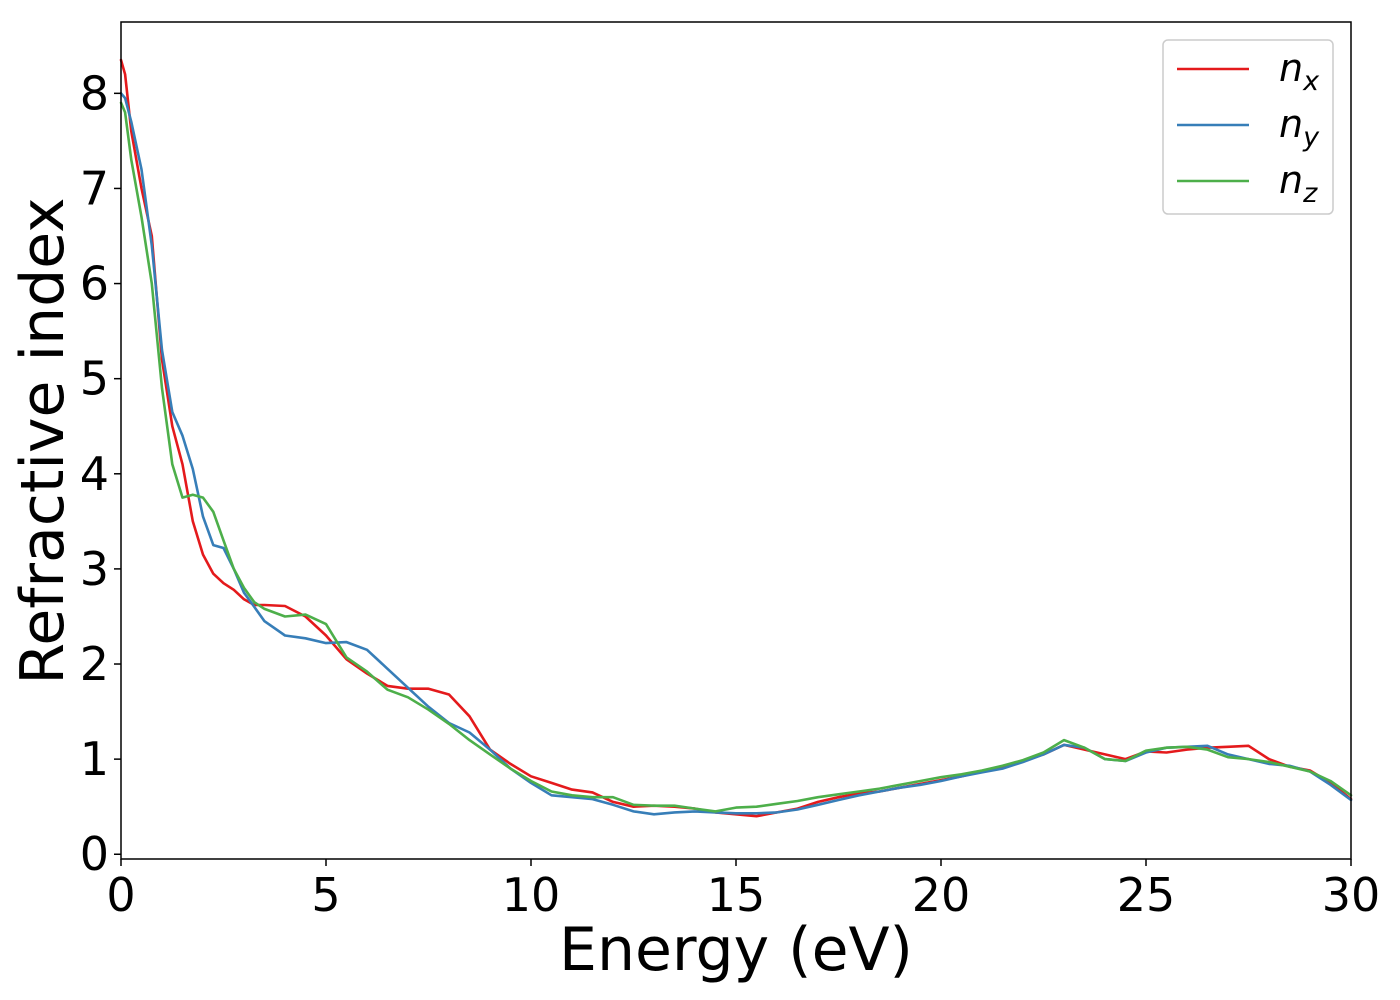 This screenshot has width=1400, height=1000. I want to click on y-tick-label: 7, so click(94, 188).